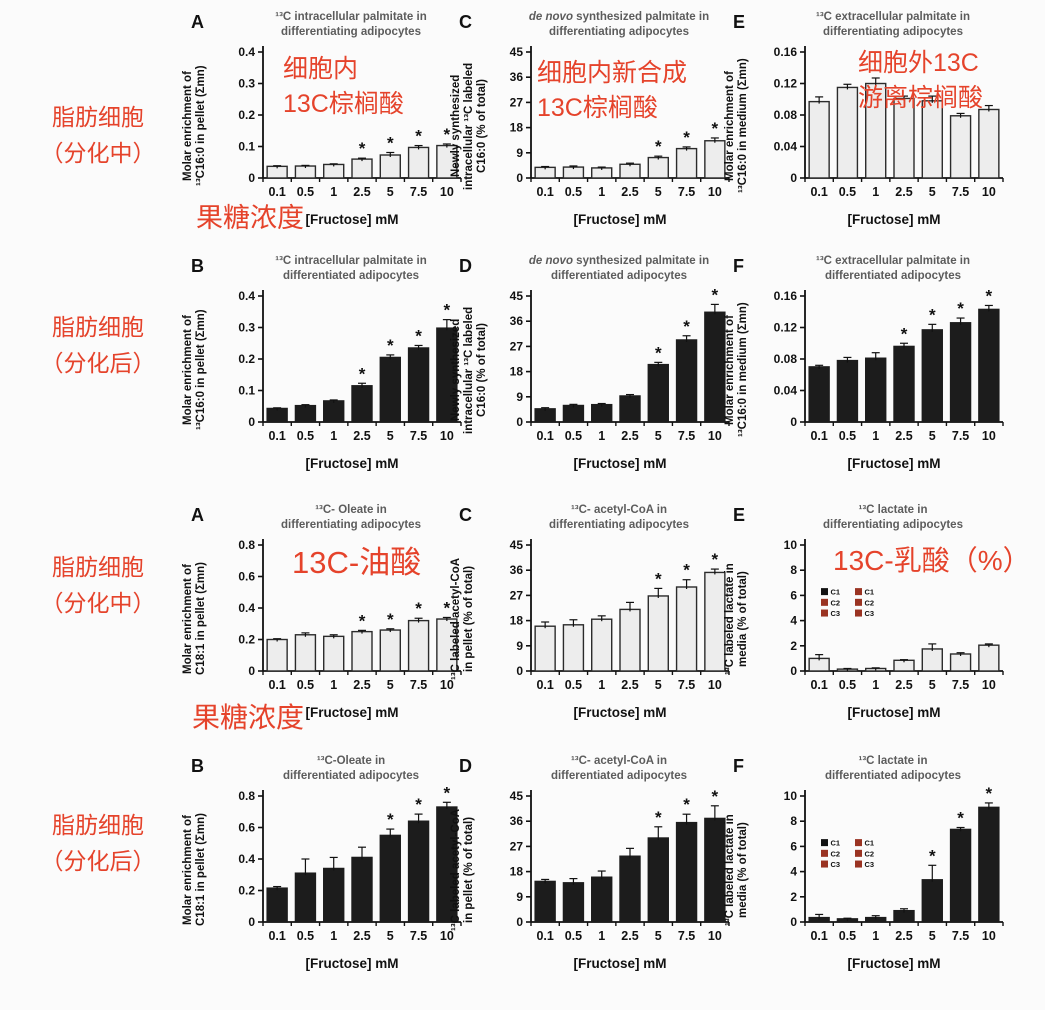  What do you see at coordinates (893, 517) in the screenshot?
I see `chart-title: ¹³C lactate in differentiating adipocytes` at bounding box center [893, 517].